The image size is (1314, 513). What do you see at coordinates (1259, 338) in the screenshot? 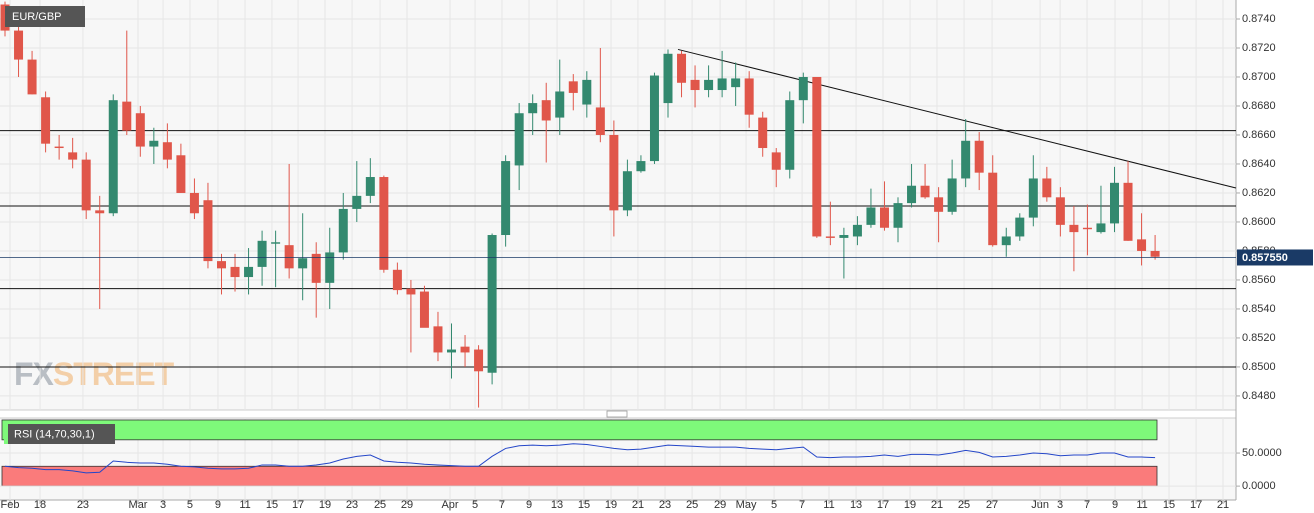
I see `y-tick-label: 0.8520` at bounding box center [1259, 338].